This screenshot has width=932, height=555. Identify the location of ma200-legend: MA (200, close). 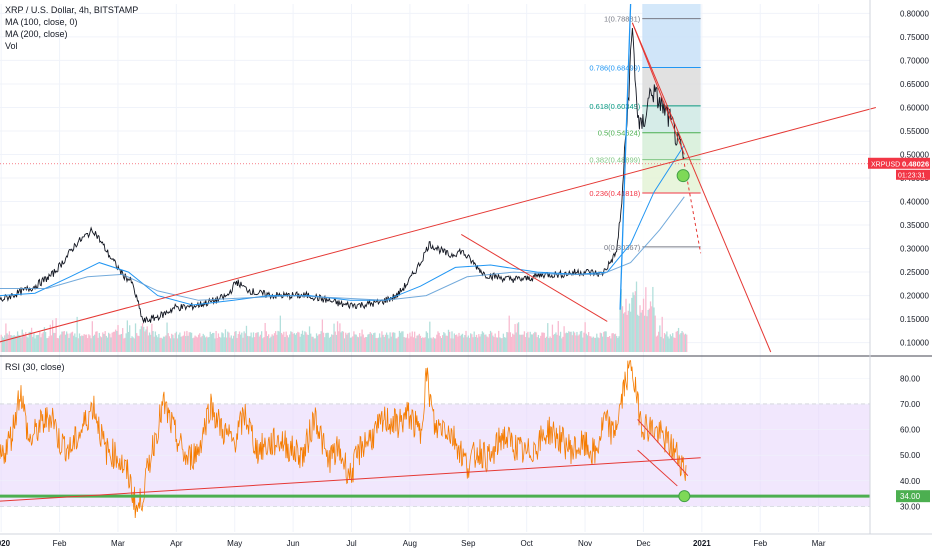
(36, 34).